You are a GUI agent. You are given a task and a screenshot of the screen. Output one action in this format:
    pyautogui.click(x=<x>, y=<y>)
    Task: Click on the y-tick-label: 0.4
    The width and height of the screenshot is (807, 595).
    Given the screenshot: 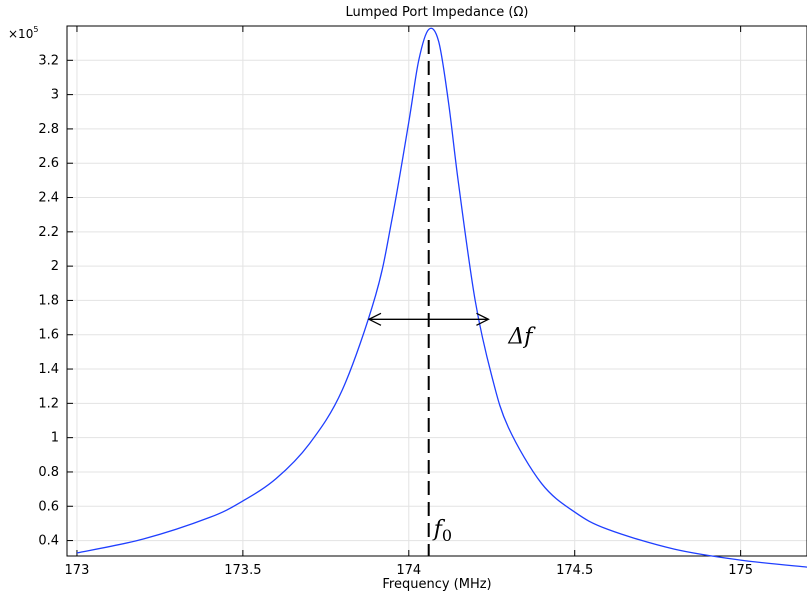 What is the action you would take?
    pyautogui.click(x=48, y=541)
    